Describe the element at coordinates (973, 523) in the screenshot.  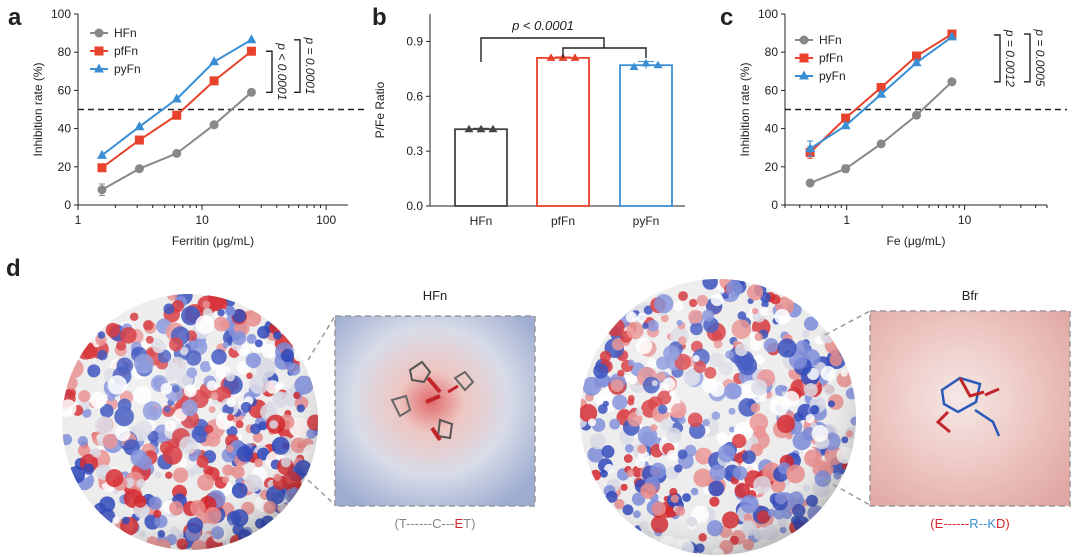
I see `sequence-segment: R` at that location.